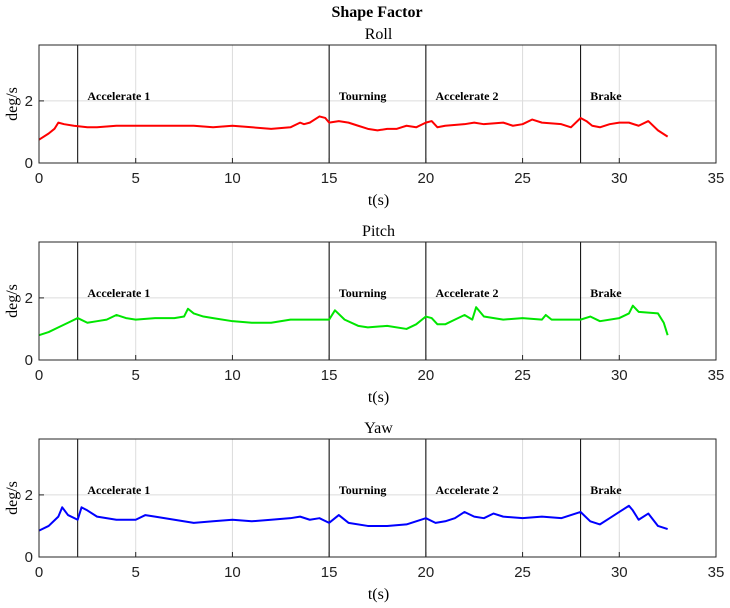 This screenshot has width=730, height=608. What do you see at coordinates (378, 428) in the screenshot?
I see `yaw-title: Yaw` at bounding box center [378, 428].